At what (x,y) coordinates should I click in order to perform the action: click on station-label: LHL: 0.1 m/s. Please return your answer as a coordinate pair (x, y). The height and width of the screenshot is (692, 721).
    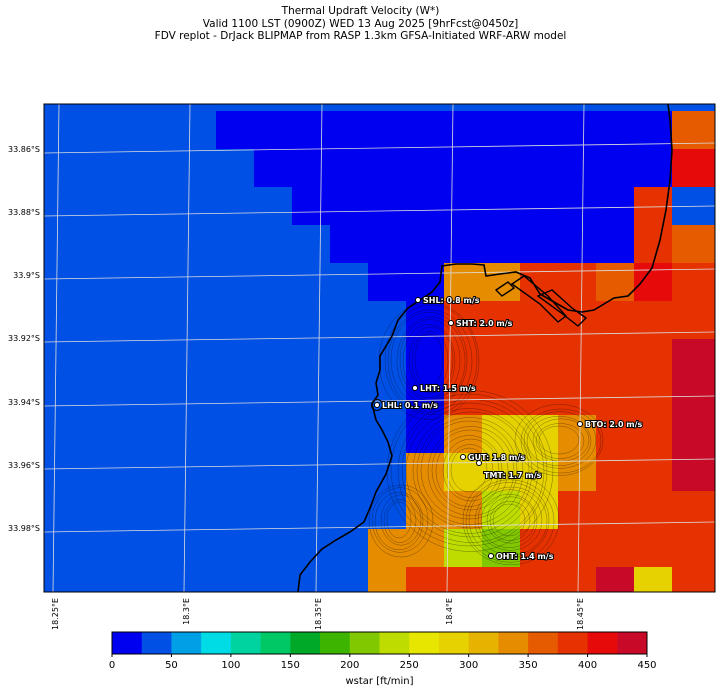
    Looking at the image, I should click on (410, 405).